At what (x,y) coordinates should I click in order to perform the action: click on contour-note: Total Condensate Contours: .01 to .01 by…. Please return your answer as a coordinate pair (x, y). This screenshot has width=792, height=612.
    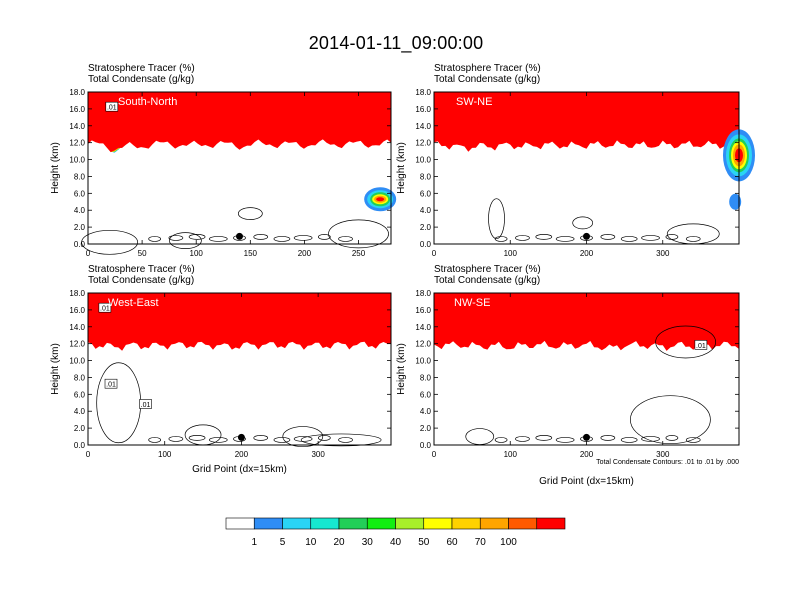
    Looking at the image, I should click on (667, 462).